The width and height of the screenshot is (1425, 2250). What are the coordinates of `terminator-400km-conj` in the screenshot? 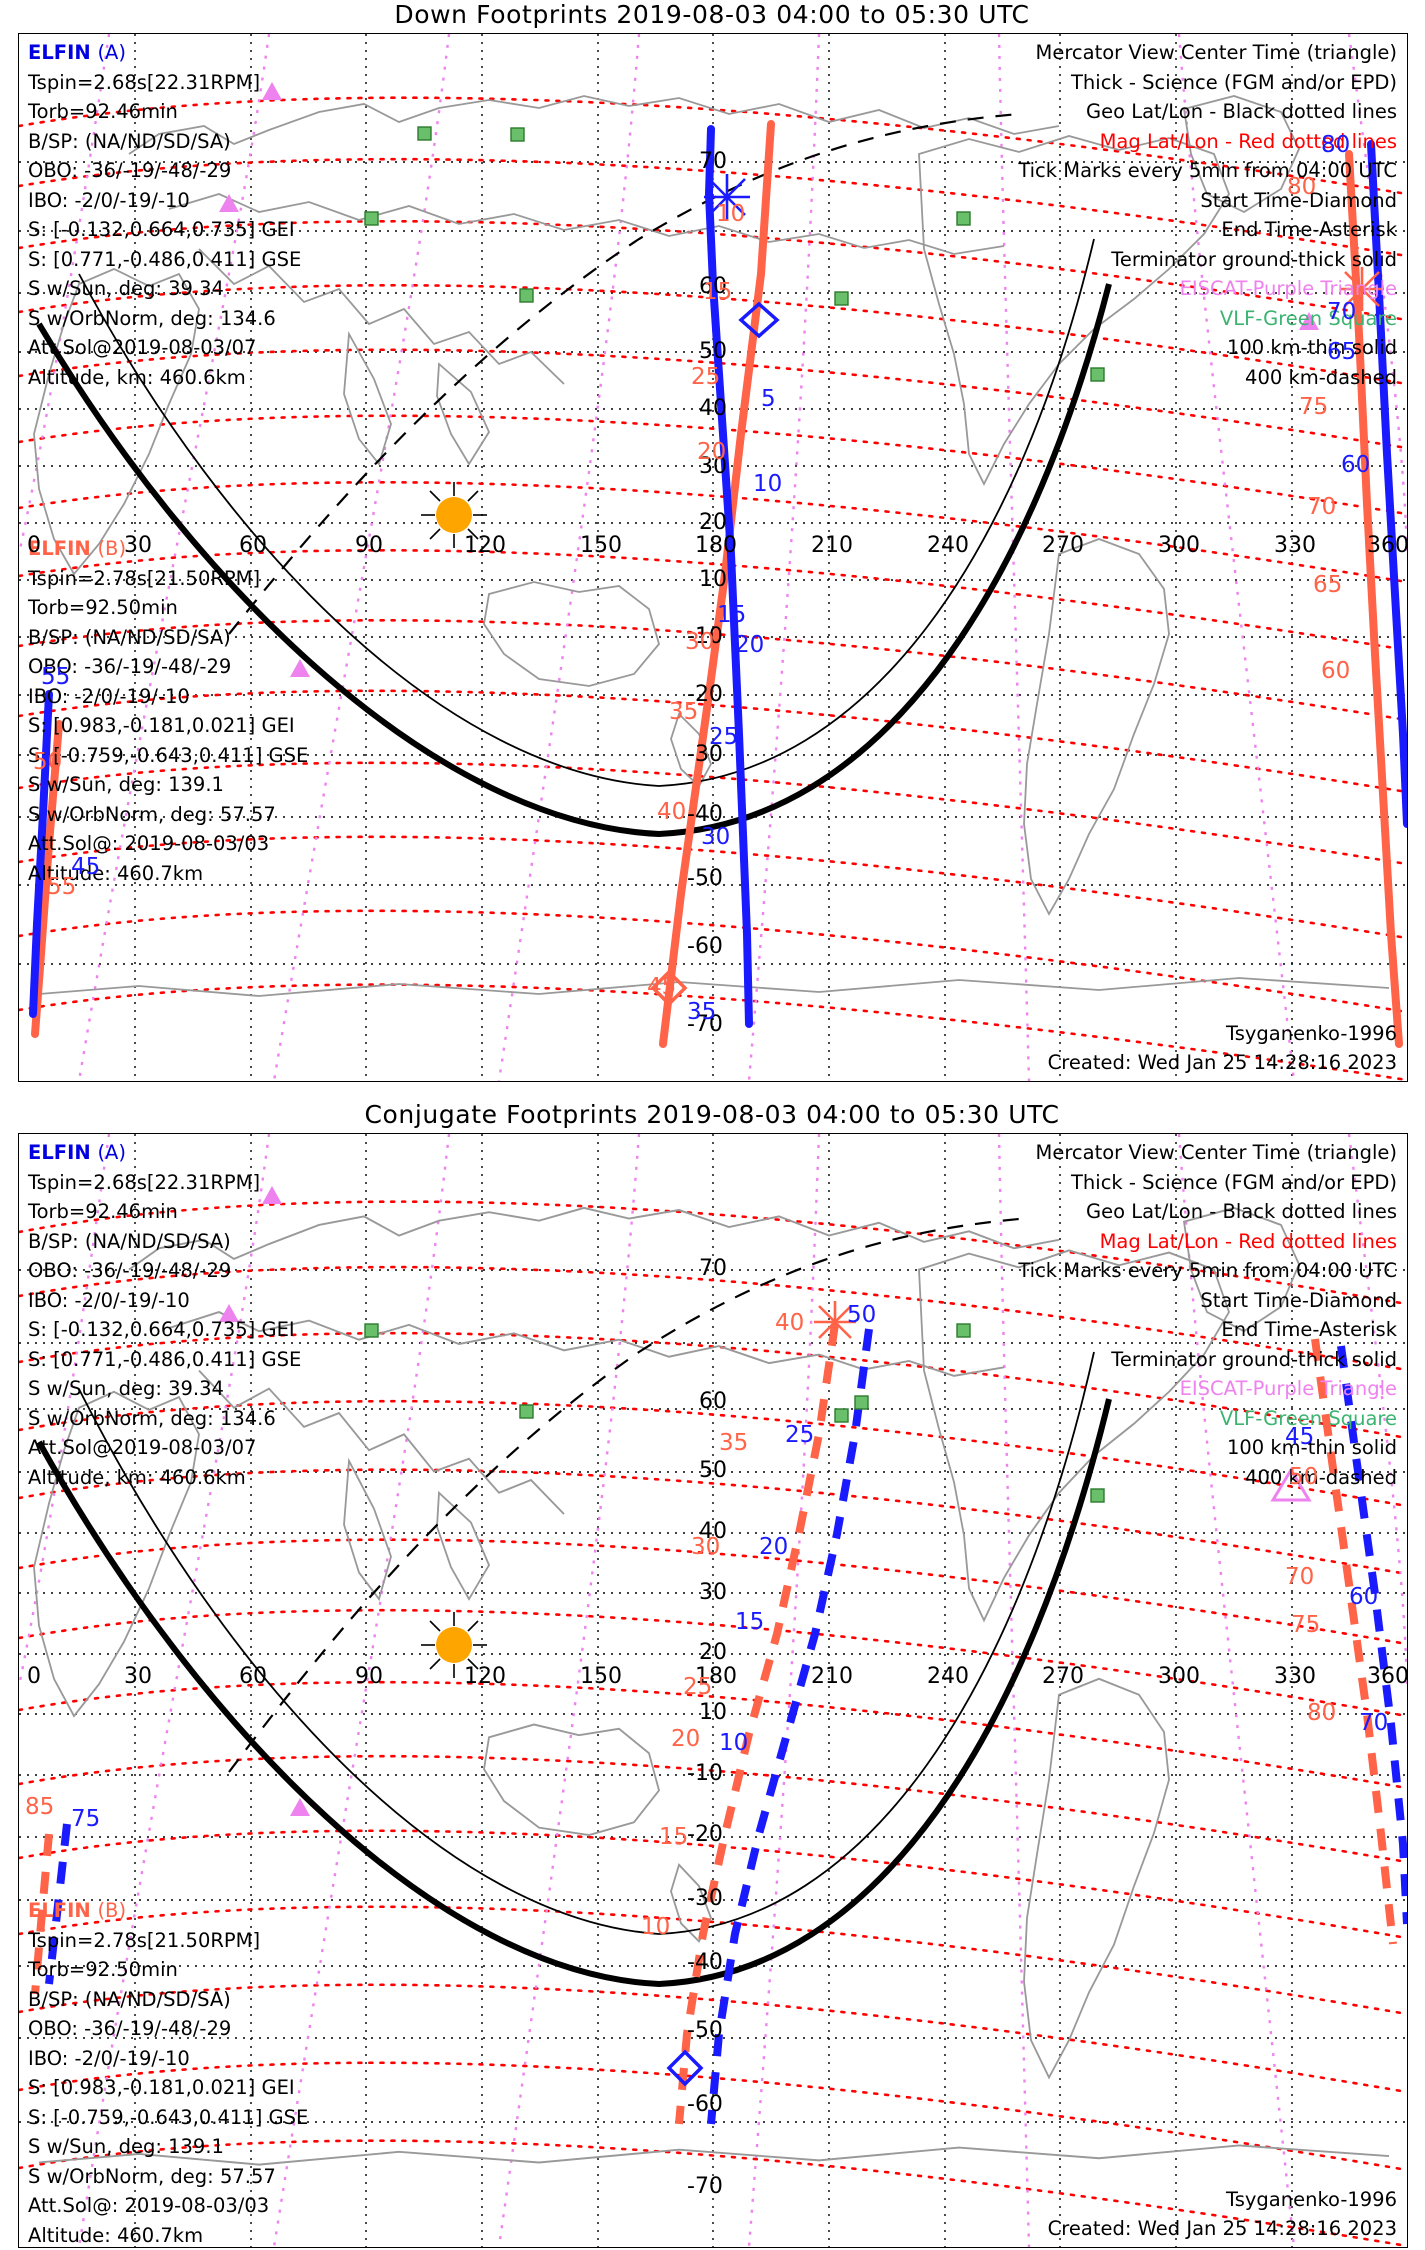 It's located at (624, 1495).